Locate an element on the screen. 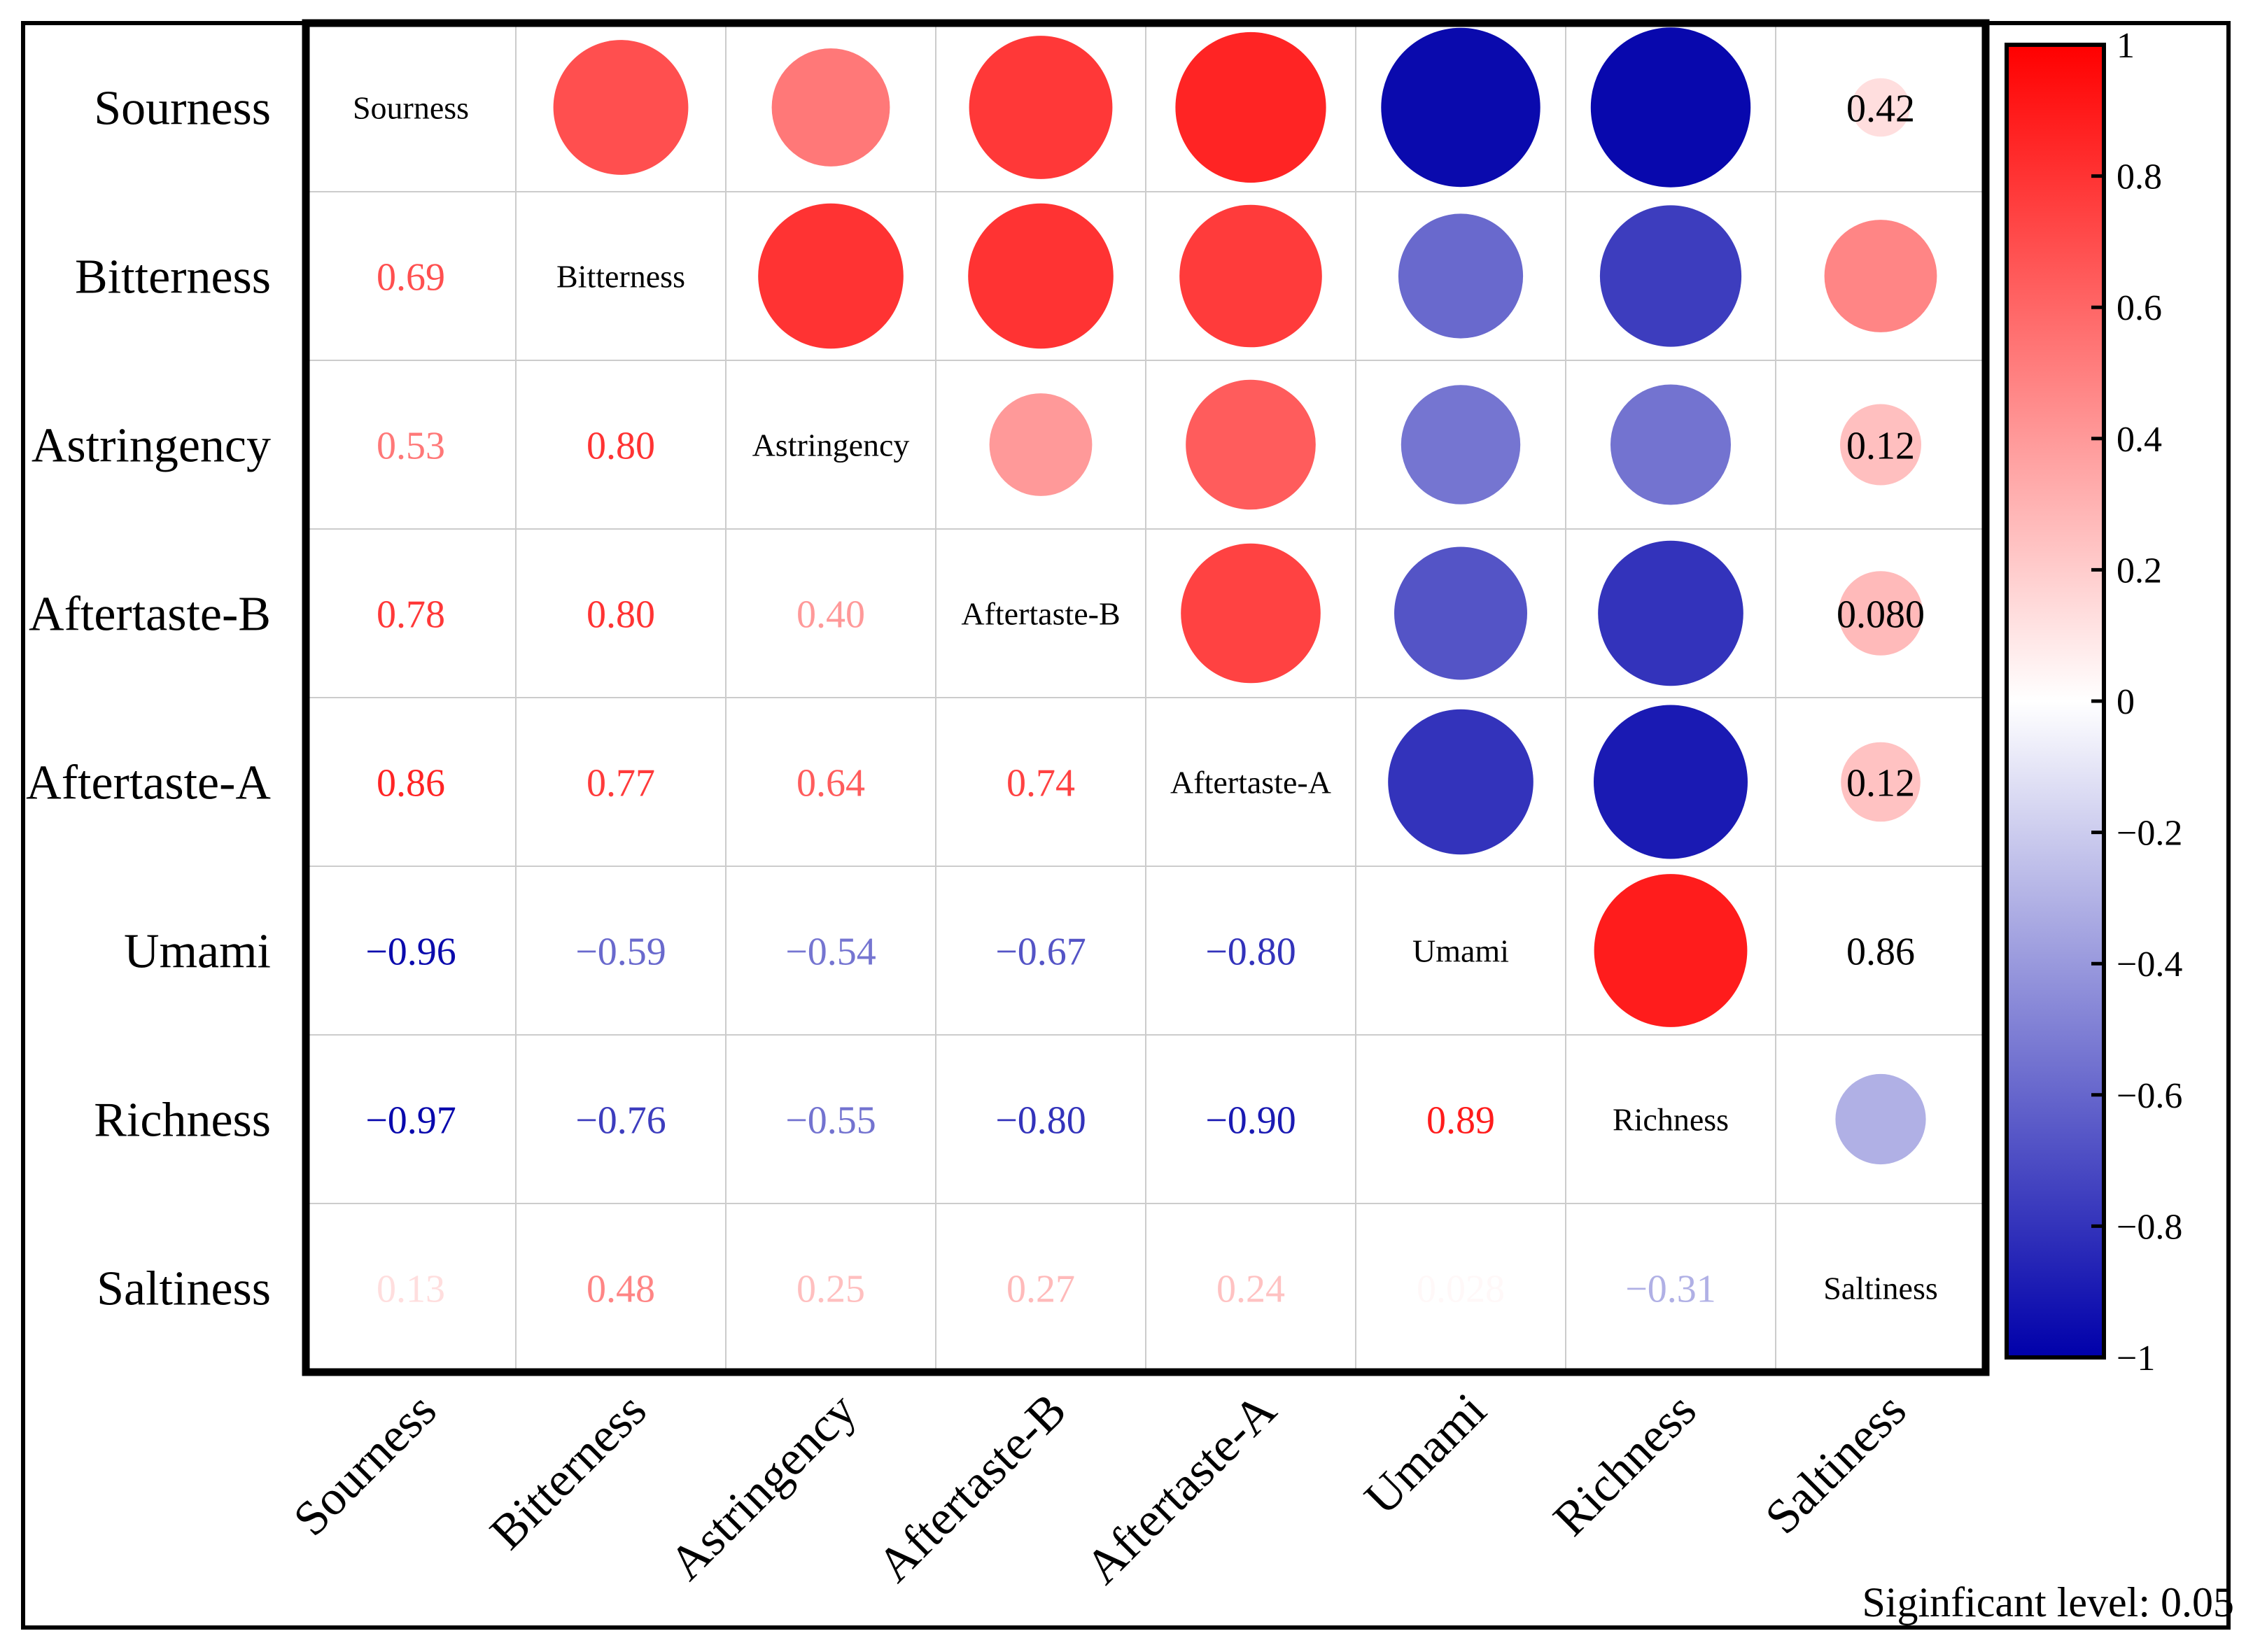  correlation-value: 0.89 is located at coordinates (1460, 1121).